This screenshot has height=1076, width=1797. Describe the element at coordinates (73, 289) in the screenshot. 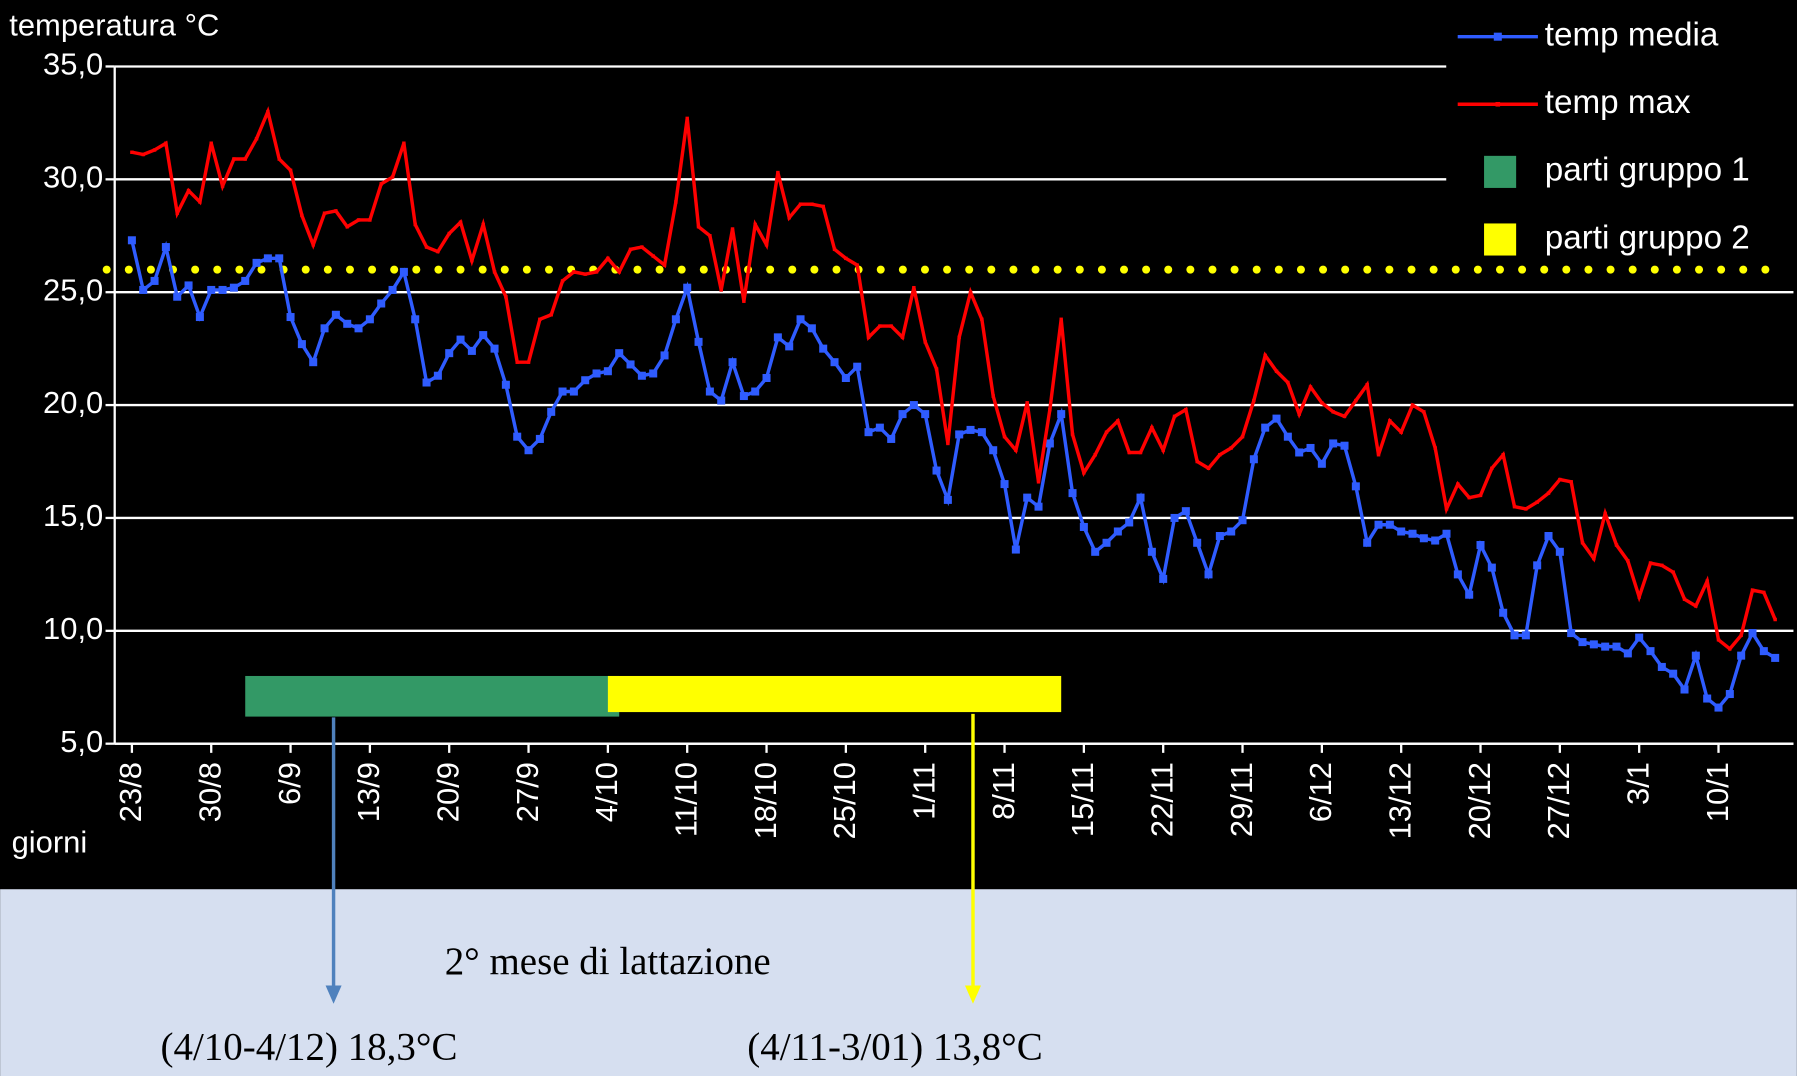

I see `y-tick-label: 25,0` at that location.